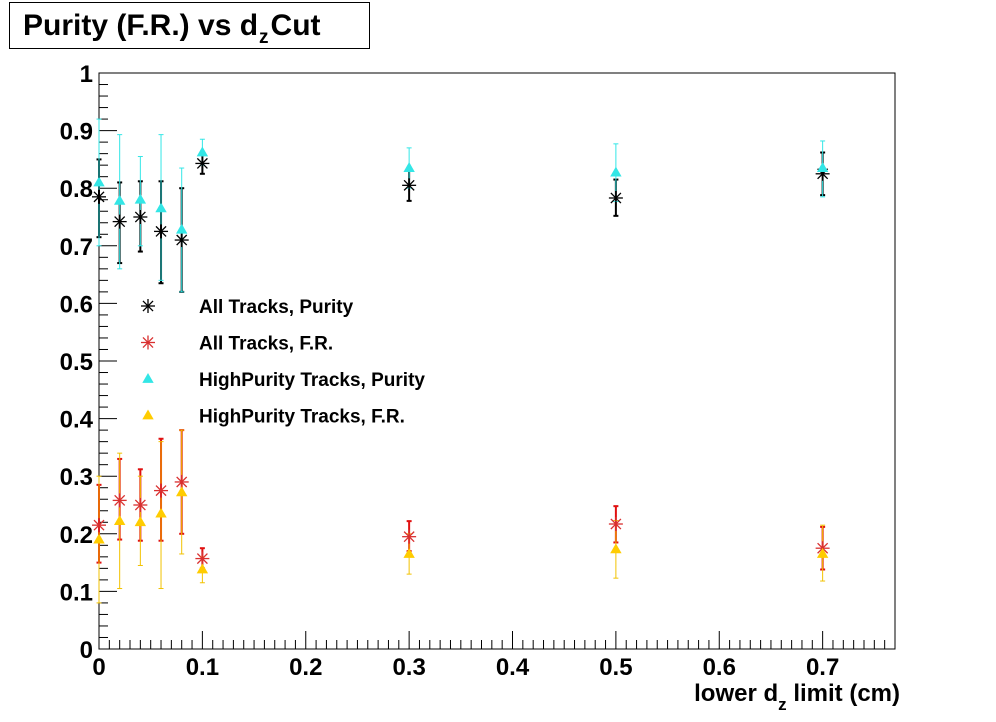  Describe the element at coordinates (513, 667) in the screenshot. I see `x-tick-label: 0.4` at that location.